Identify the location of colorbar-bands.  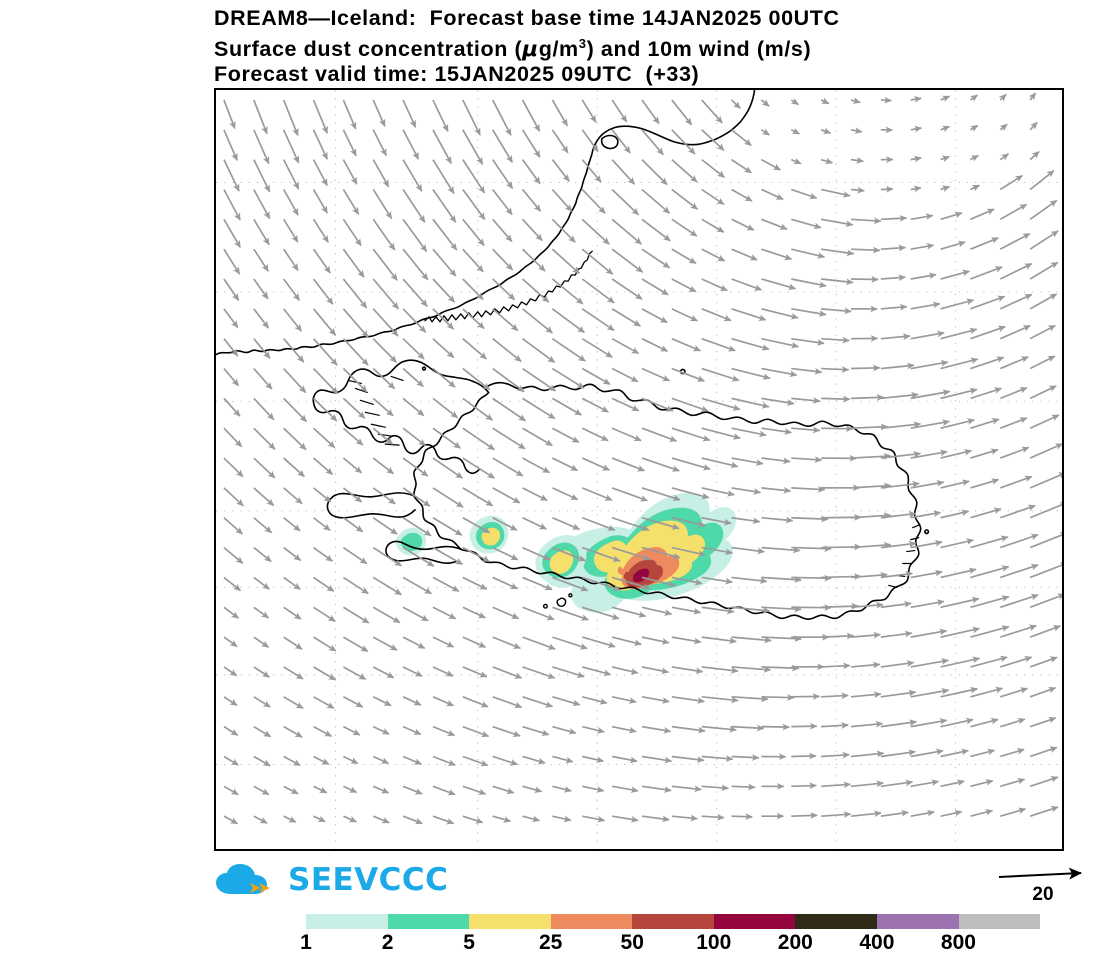
(673, 921).